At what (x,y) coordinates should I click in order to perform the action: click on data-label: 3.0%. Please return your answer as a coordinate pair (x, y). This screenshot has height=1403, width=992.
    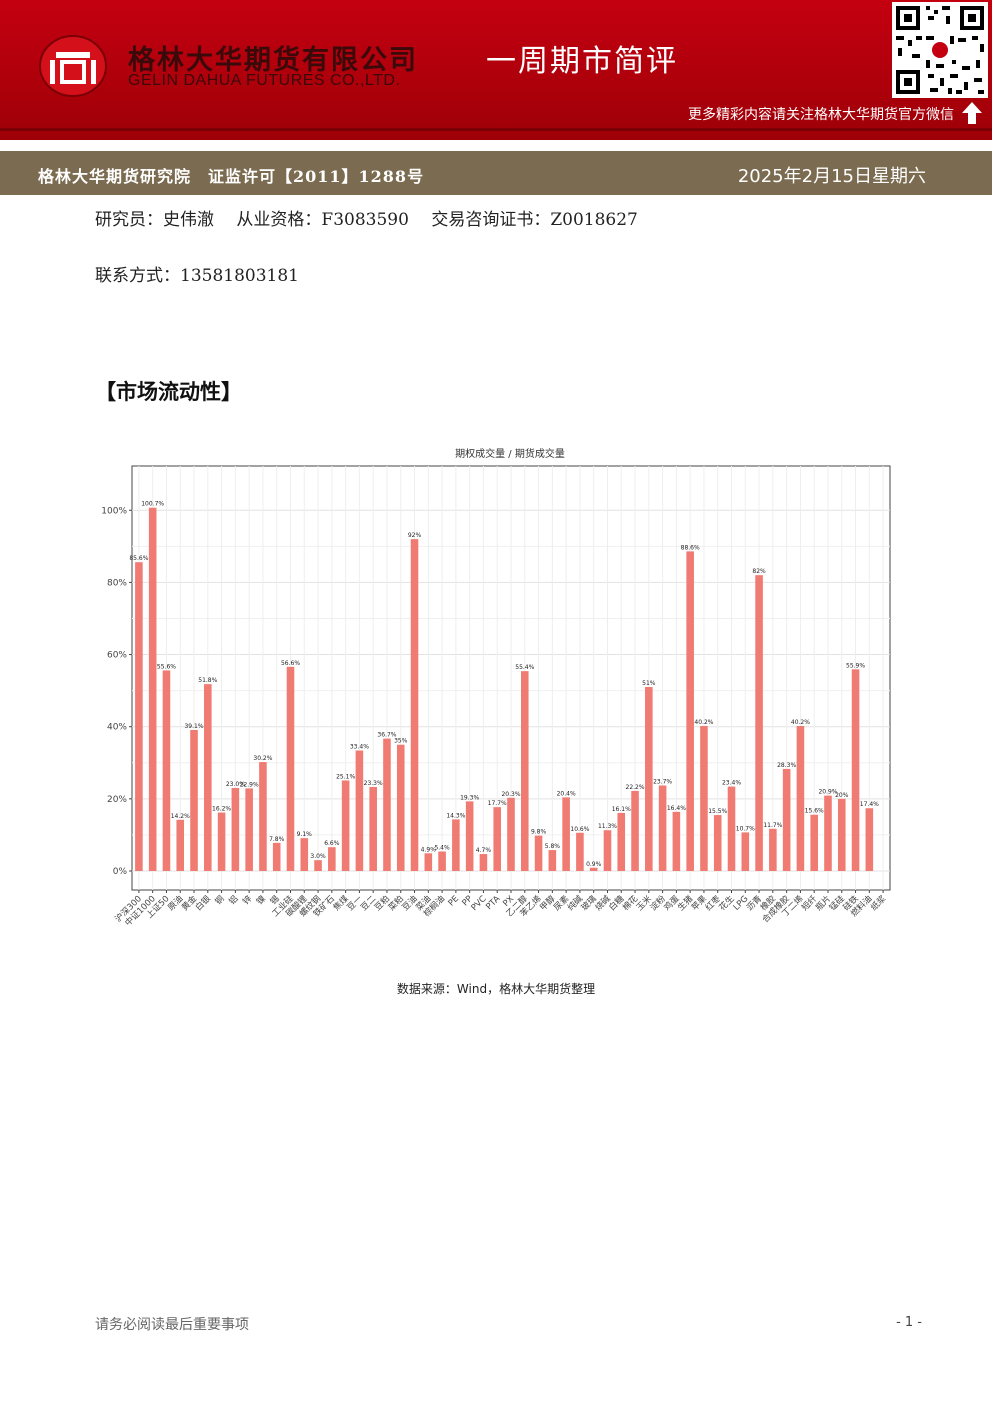
    Looking at the image, I should click on (318, 856).